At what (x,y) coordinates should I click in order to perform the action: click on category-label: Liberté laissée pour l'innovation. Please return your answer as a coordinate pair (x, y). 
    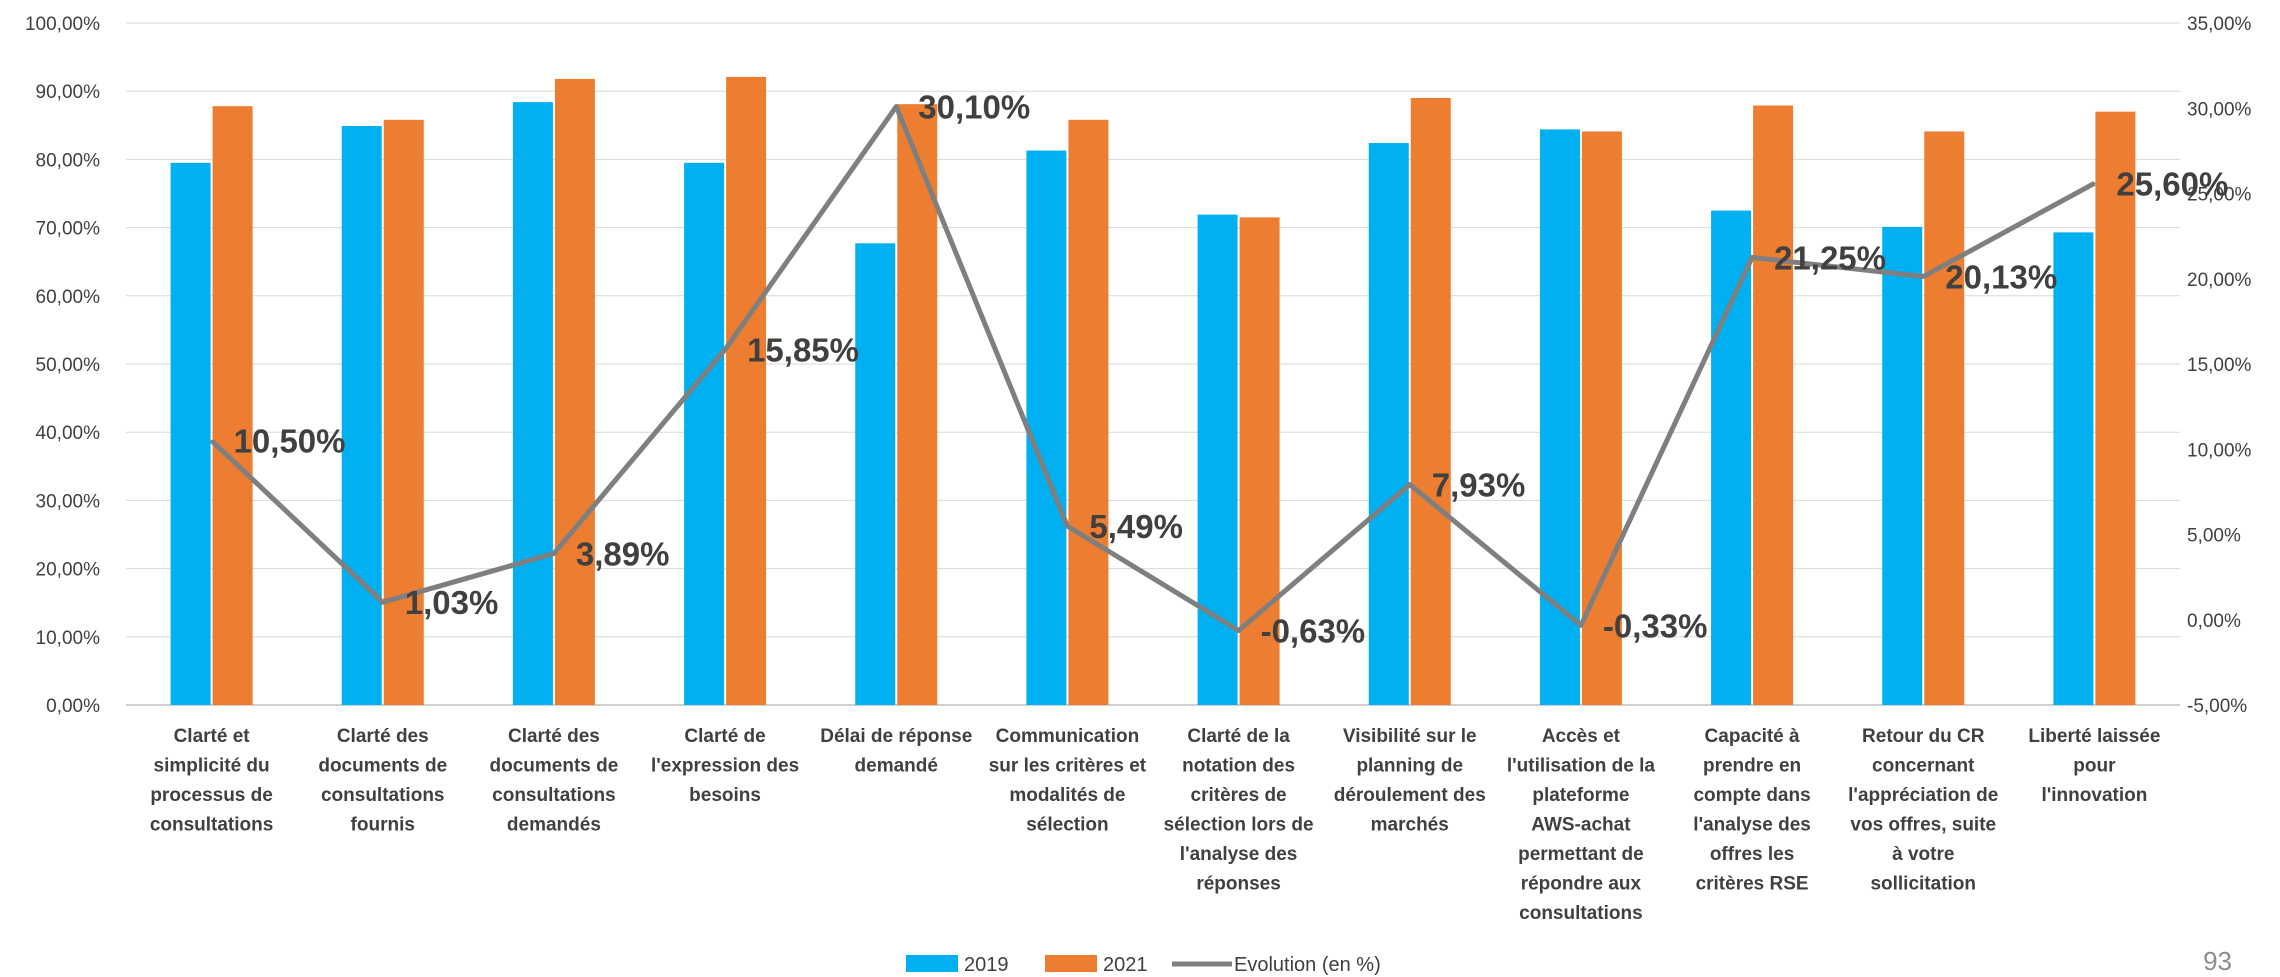
    Looking at the image, I should click on (2094, 766).